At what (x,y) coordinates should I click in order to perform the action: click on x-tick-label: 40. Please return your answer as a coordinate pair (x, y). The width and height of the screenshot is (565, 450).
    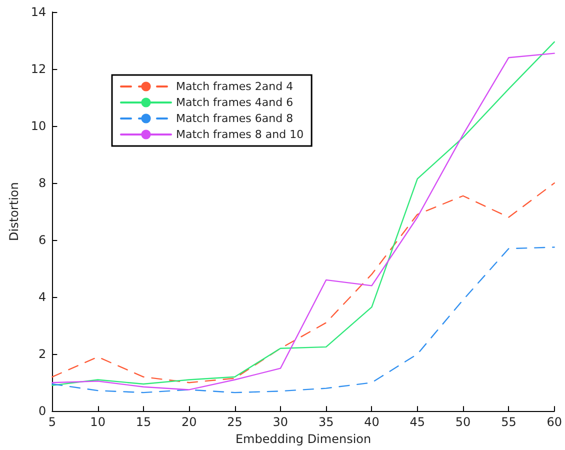
    Looking at the image, I should click on (372, 422).